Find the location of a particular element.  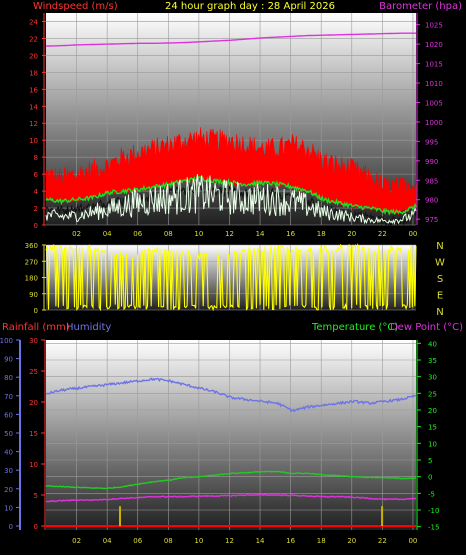

humidity-tick-label: 40 is located at coordinates (8, 453).